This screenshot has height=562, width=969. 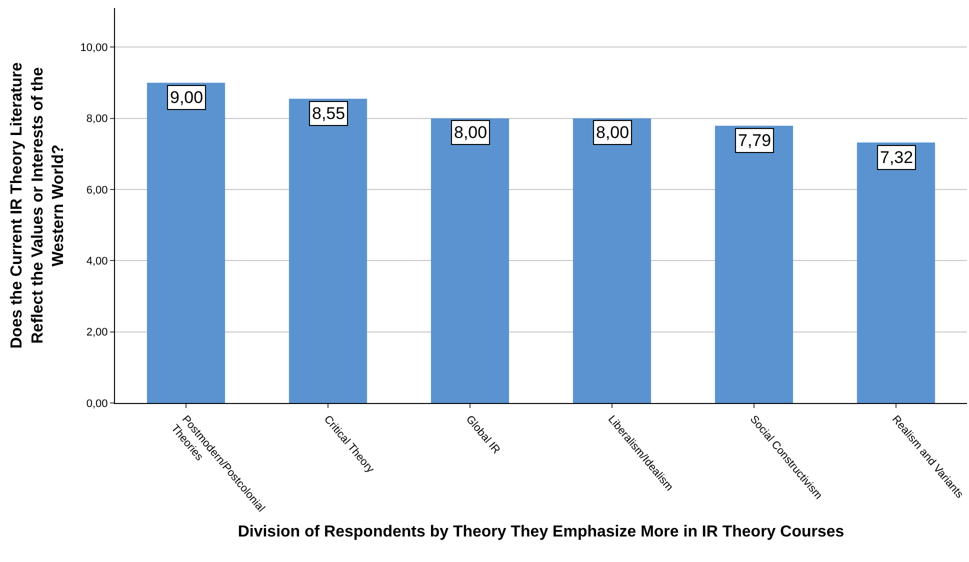 What do you see at coordinates (97, 119) in the screenshot?
I see `y-tick-label: 8,00` at bounding box center [97, 119].